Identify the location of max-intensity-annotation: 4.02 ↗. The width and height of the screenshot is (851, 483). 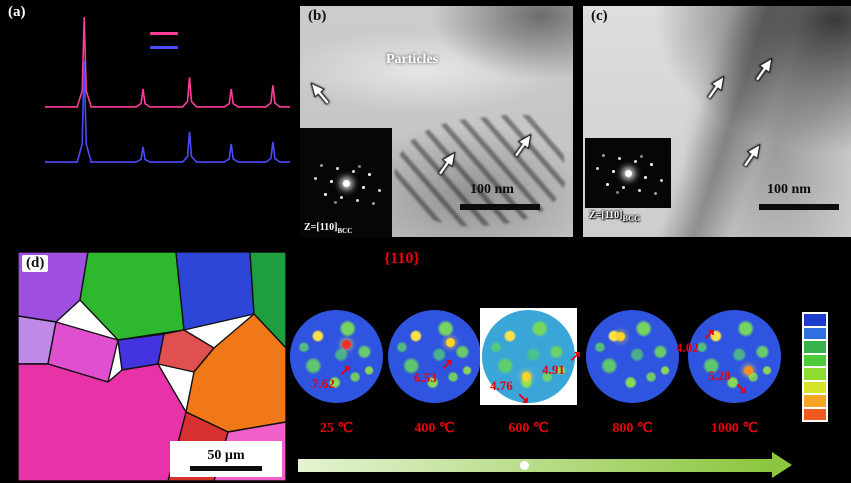
(696, 341).